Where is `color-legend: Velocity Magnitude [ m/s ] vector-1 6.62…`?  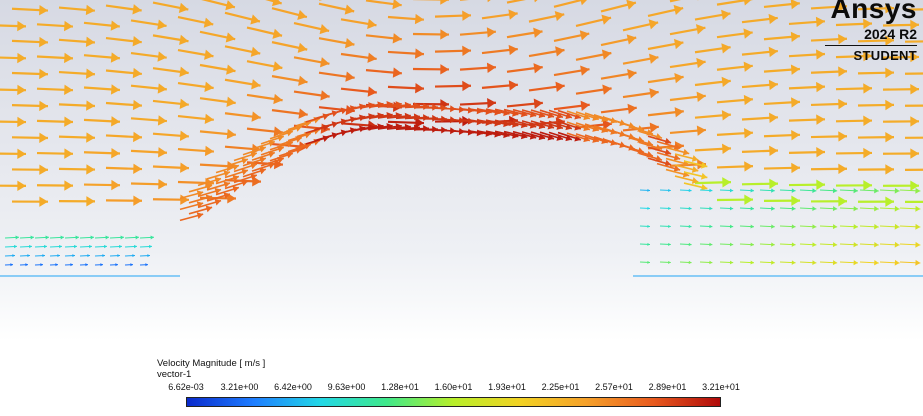 color-legend: Velocity Magnitude [ m/s ] vector-1 6.62… is located at coordinates (457, 382).